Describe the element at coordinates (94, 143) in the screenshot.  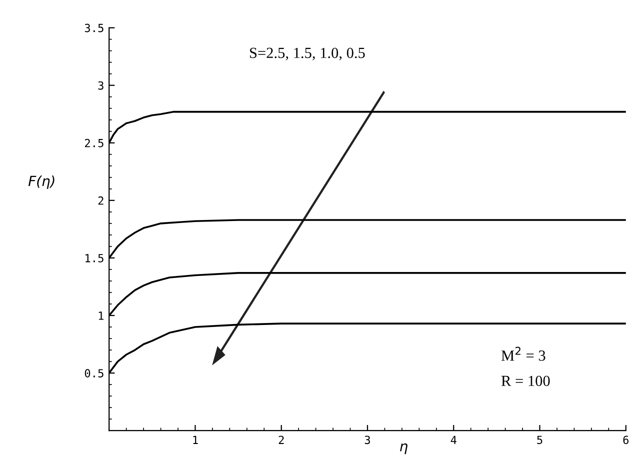
I see `y-tick-label: 2.5` at that location.